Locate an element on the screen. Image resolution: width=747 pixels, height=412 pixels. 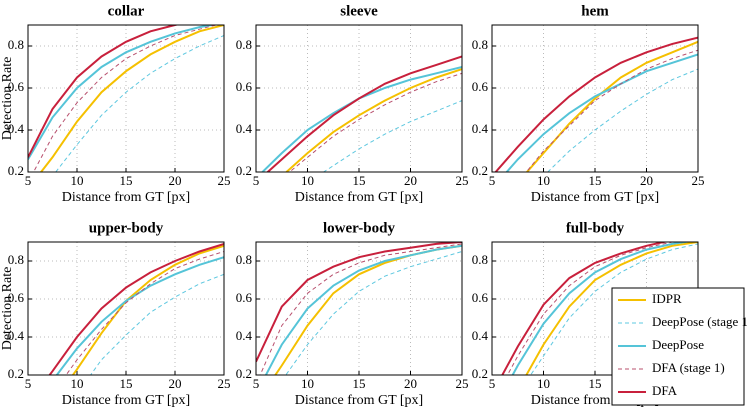
panel-title: collar is located at coordinates (126, 11).